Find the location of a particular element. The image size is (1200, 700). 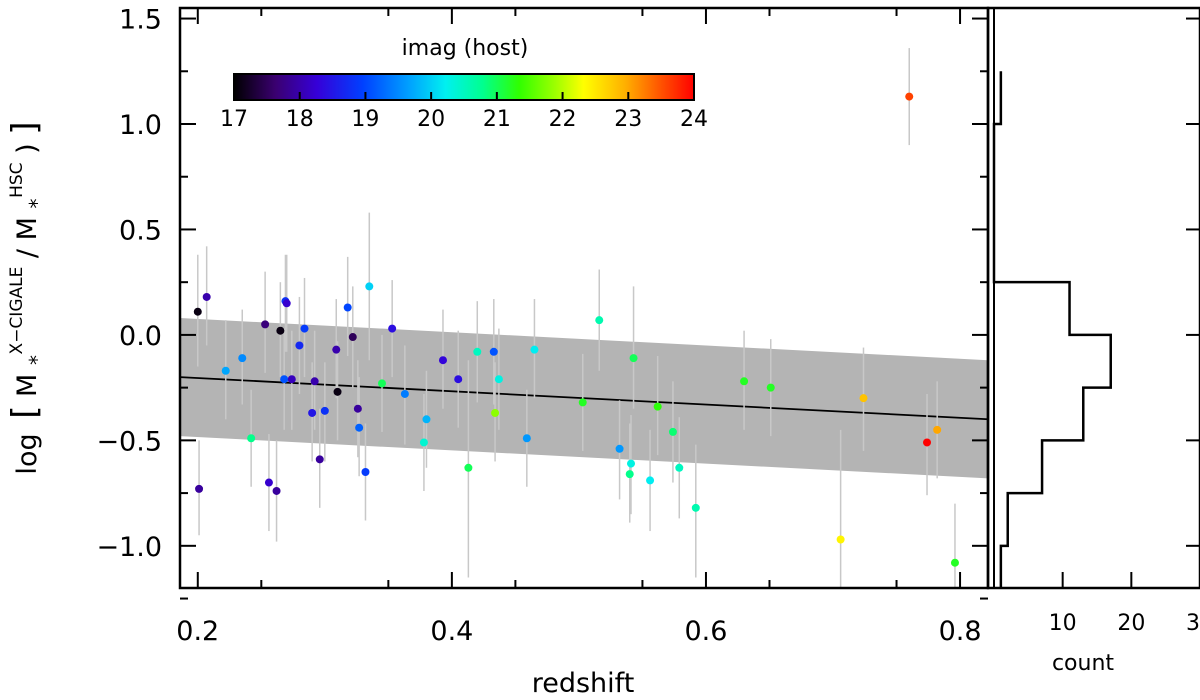

colorbar-ticks: 17 18 19 20 21 22 23 24 is located at coordinates (464, 112).